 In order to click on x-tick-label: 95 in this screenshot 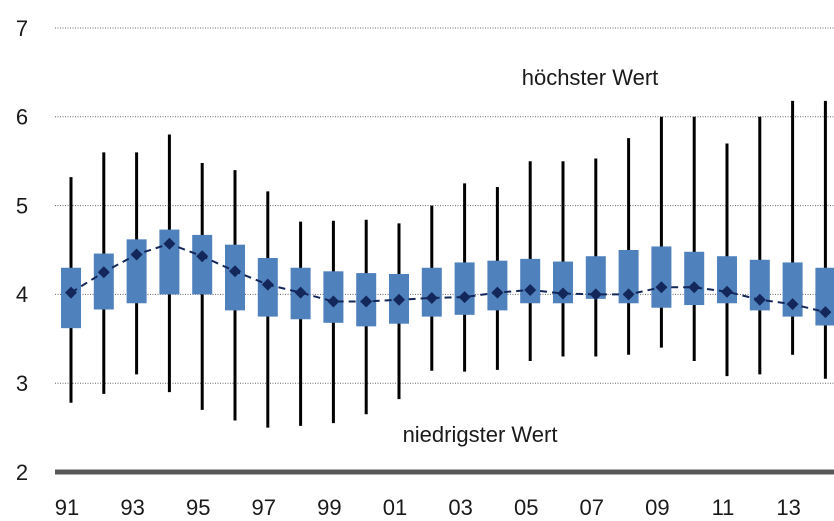, I will do `click(198, 507)`.